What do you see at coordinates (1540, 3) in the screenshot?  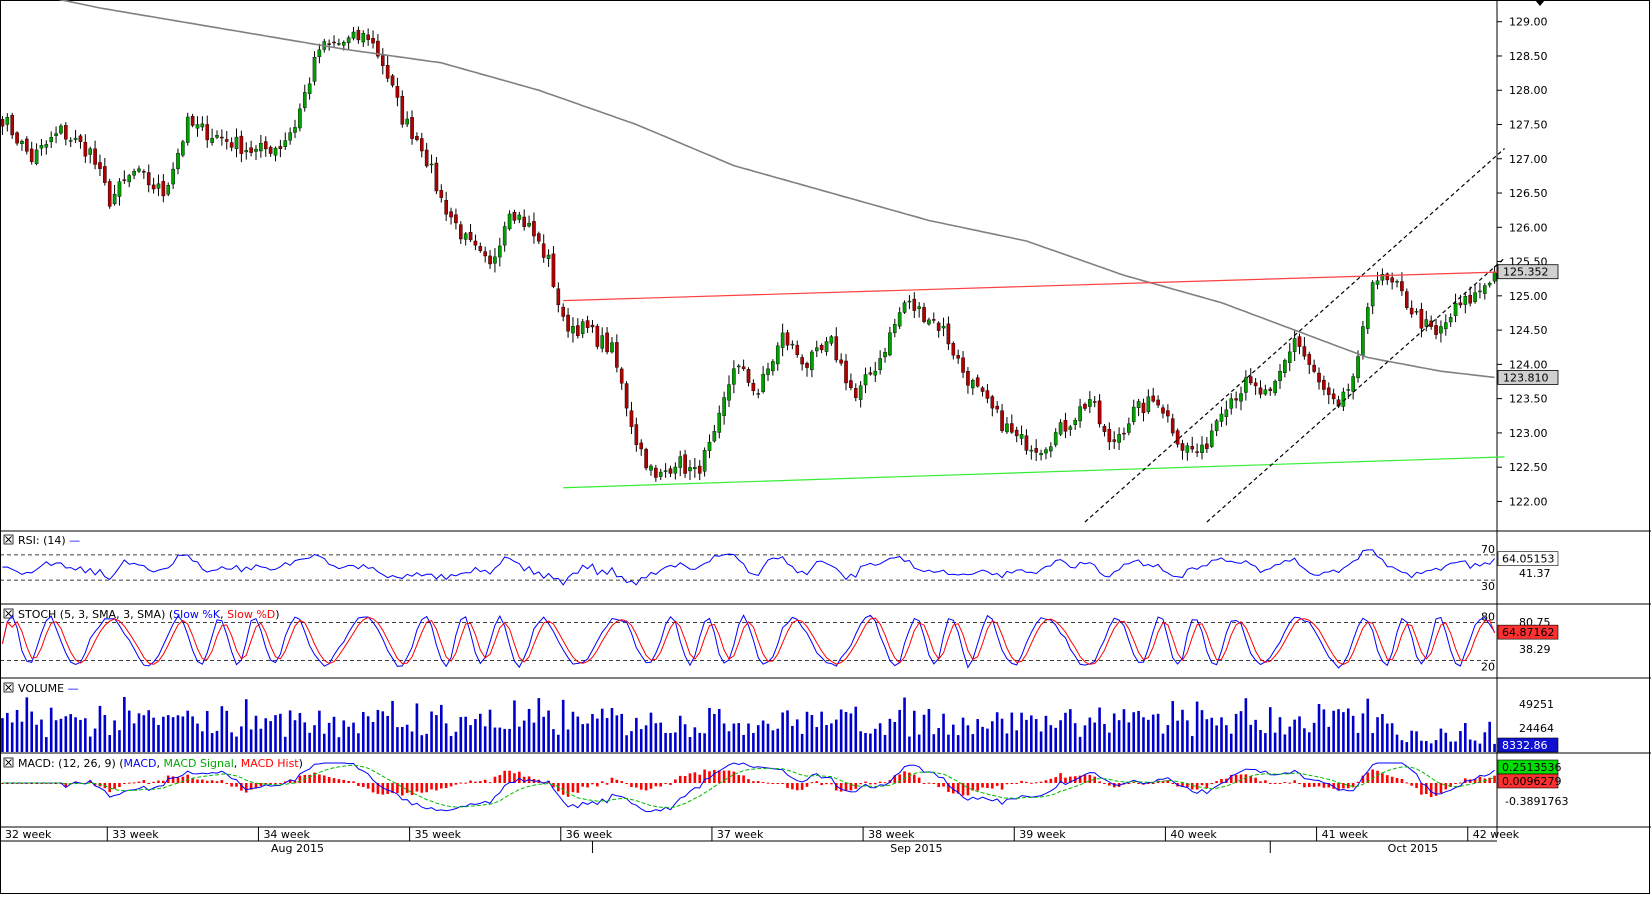 I see `scroll-marker-icon` at bounding box center [1540, 3].